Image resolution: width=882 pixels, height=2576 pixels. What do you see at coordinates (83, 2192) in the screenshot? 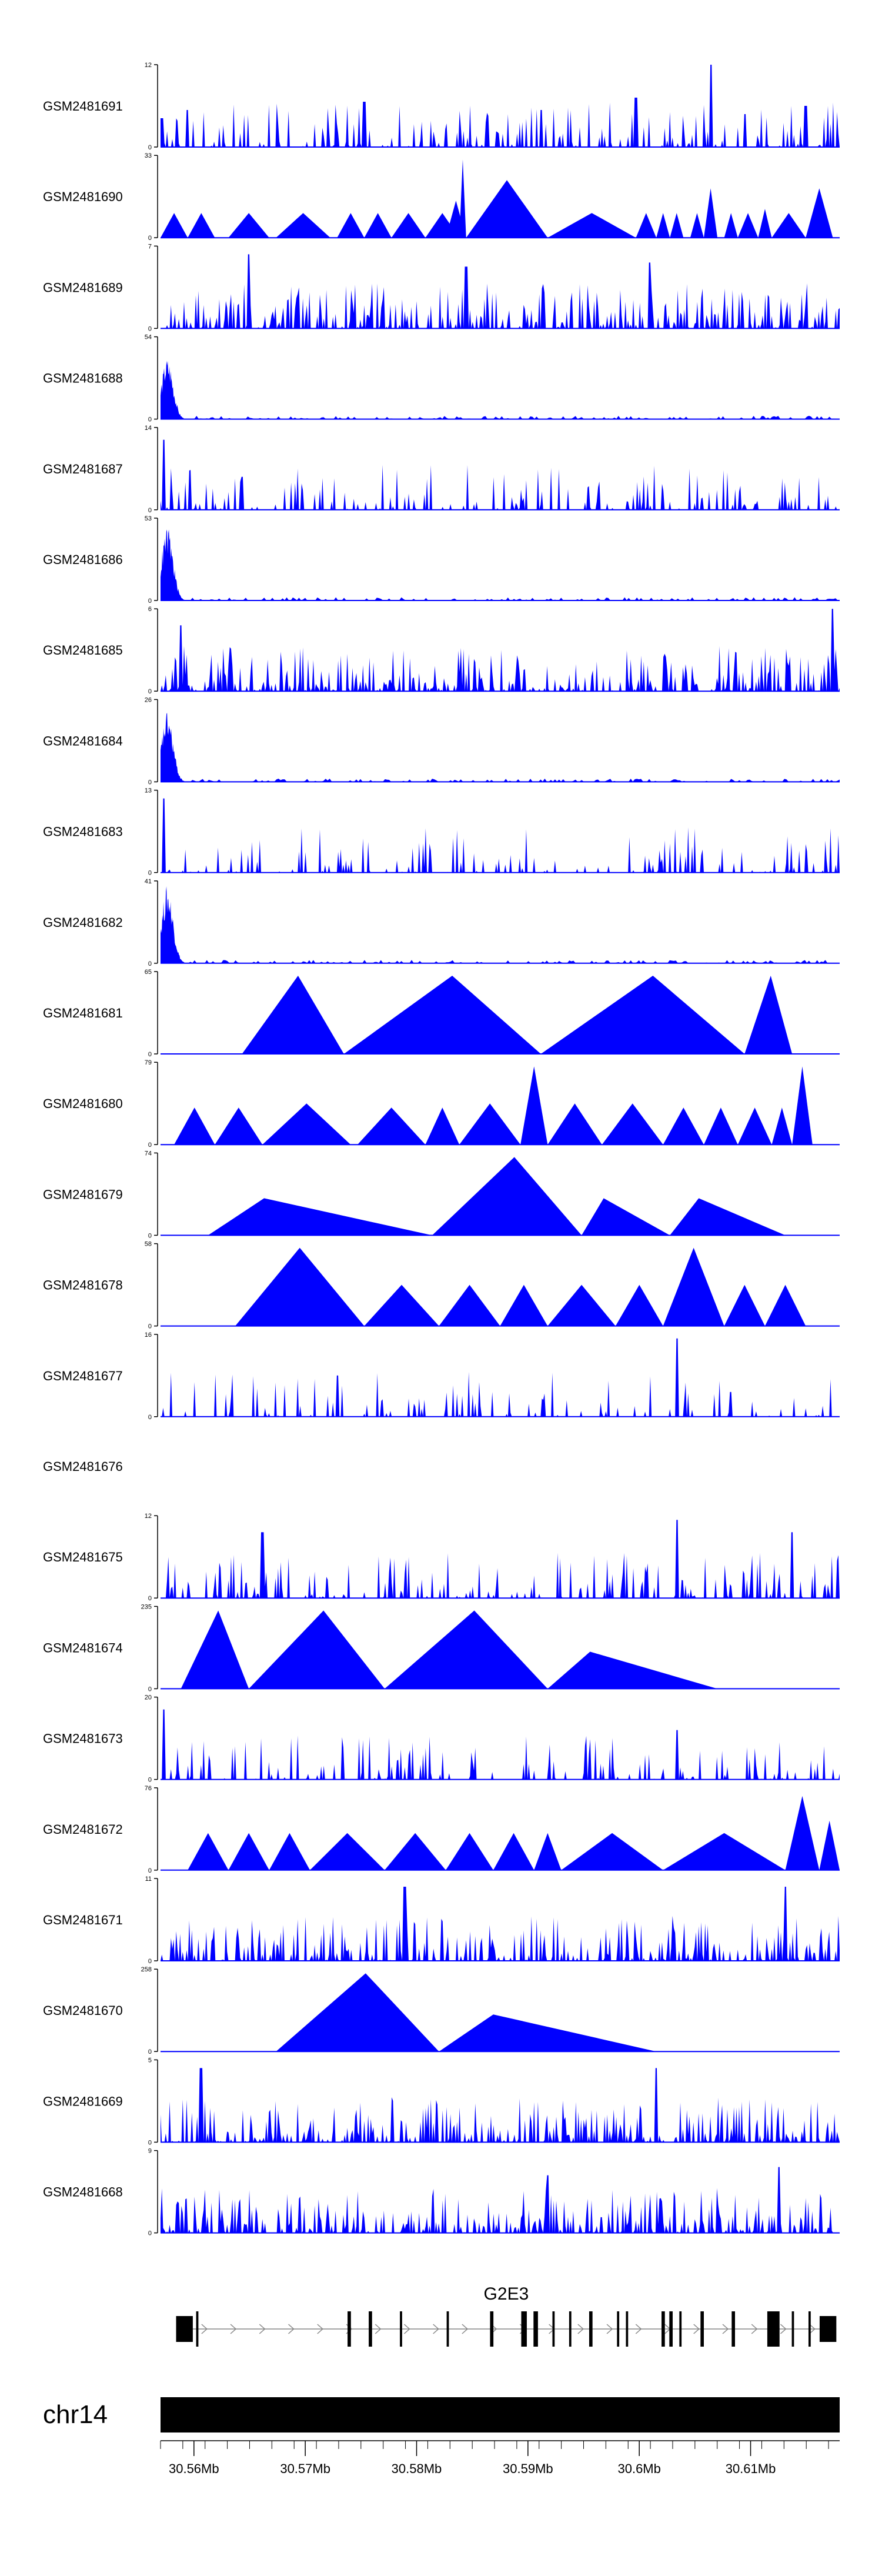
I see `track-label: GSM2481668` at bounding box center [83, 2192].